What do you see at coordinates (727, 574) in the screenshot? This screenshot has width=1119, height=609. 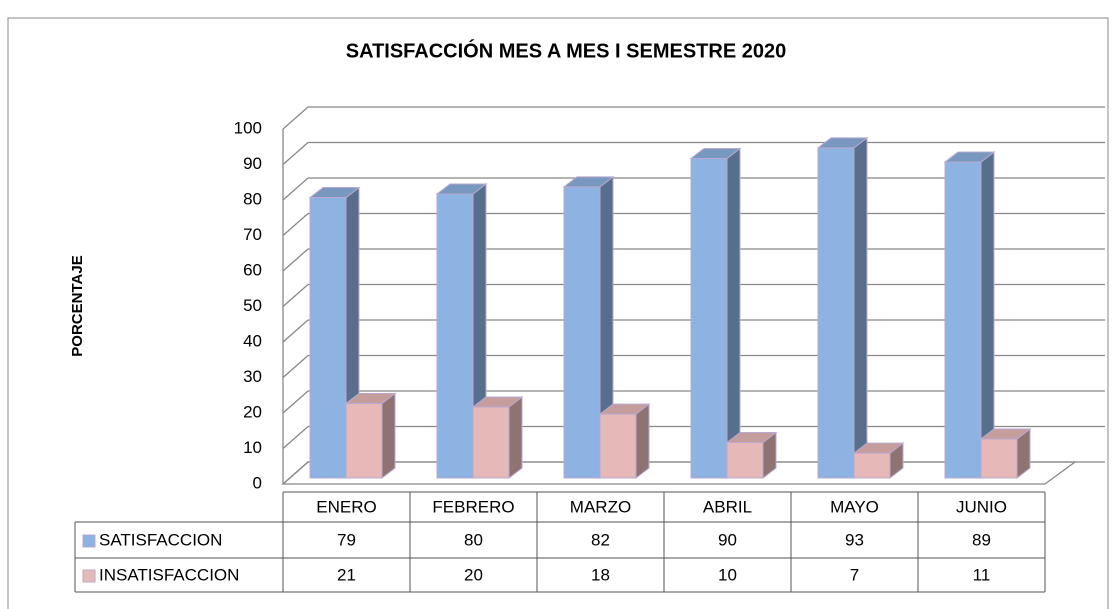 I see `table-value: 10` at bounding box center [727, 574].